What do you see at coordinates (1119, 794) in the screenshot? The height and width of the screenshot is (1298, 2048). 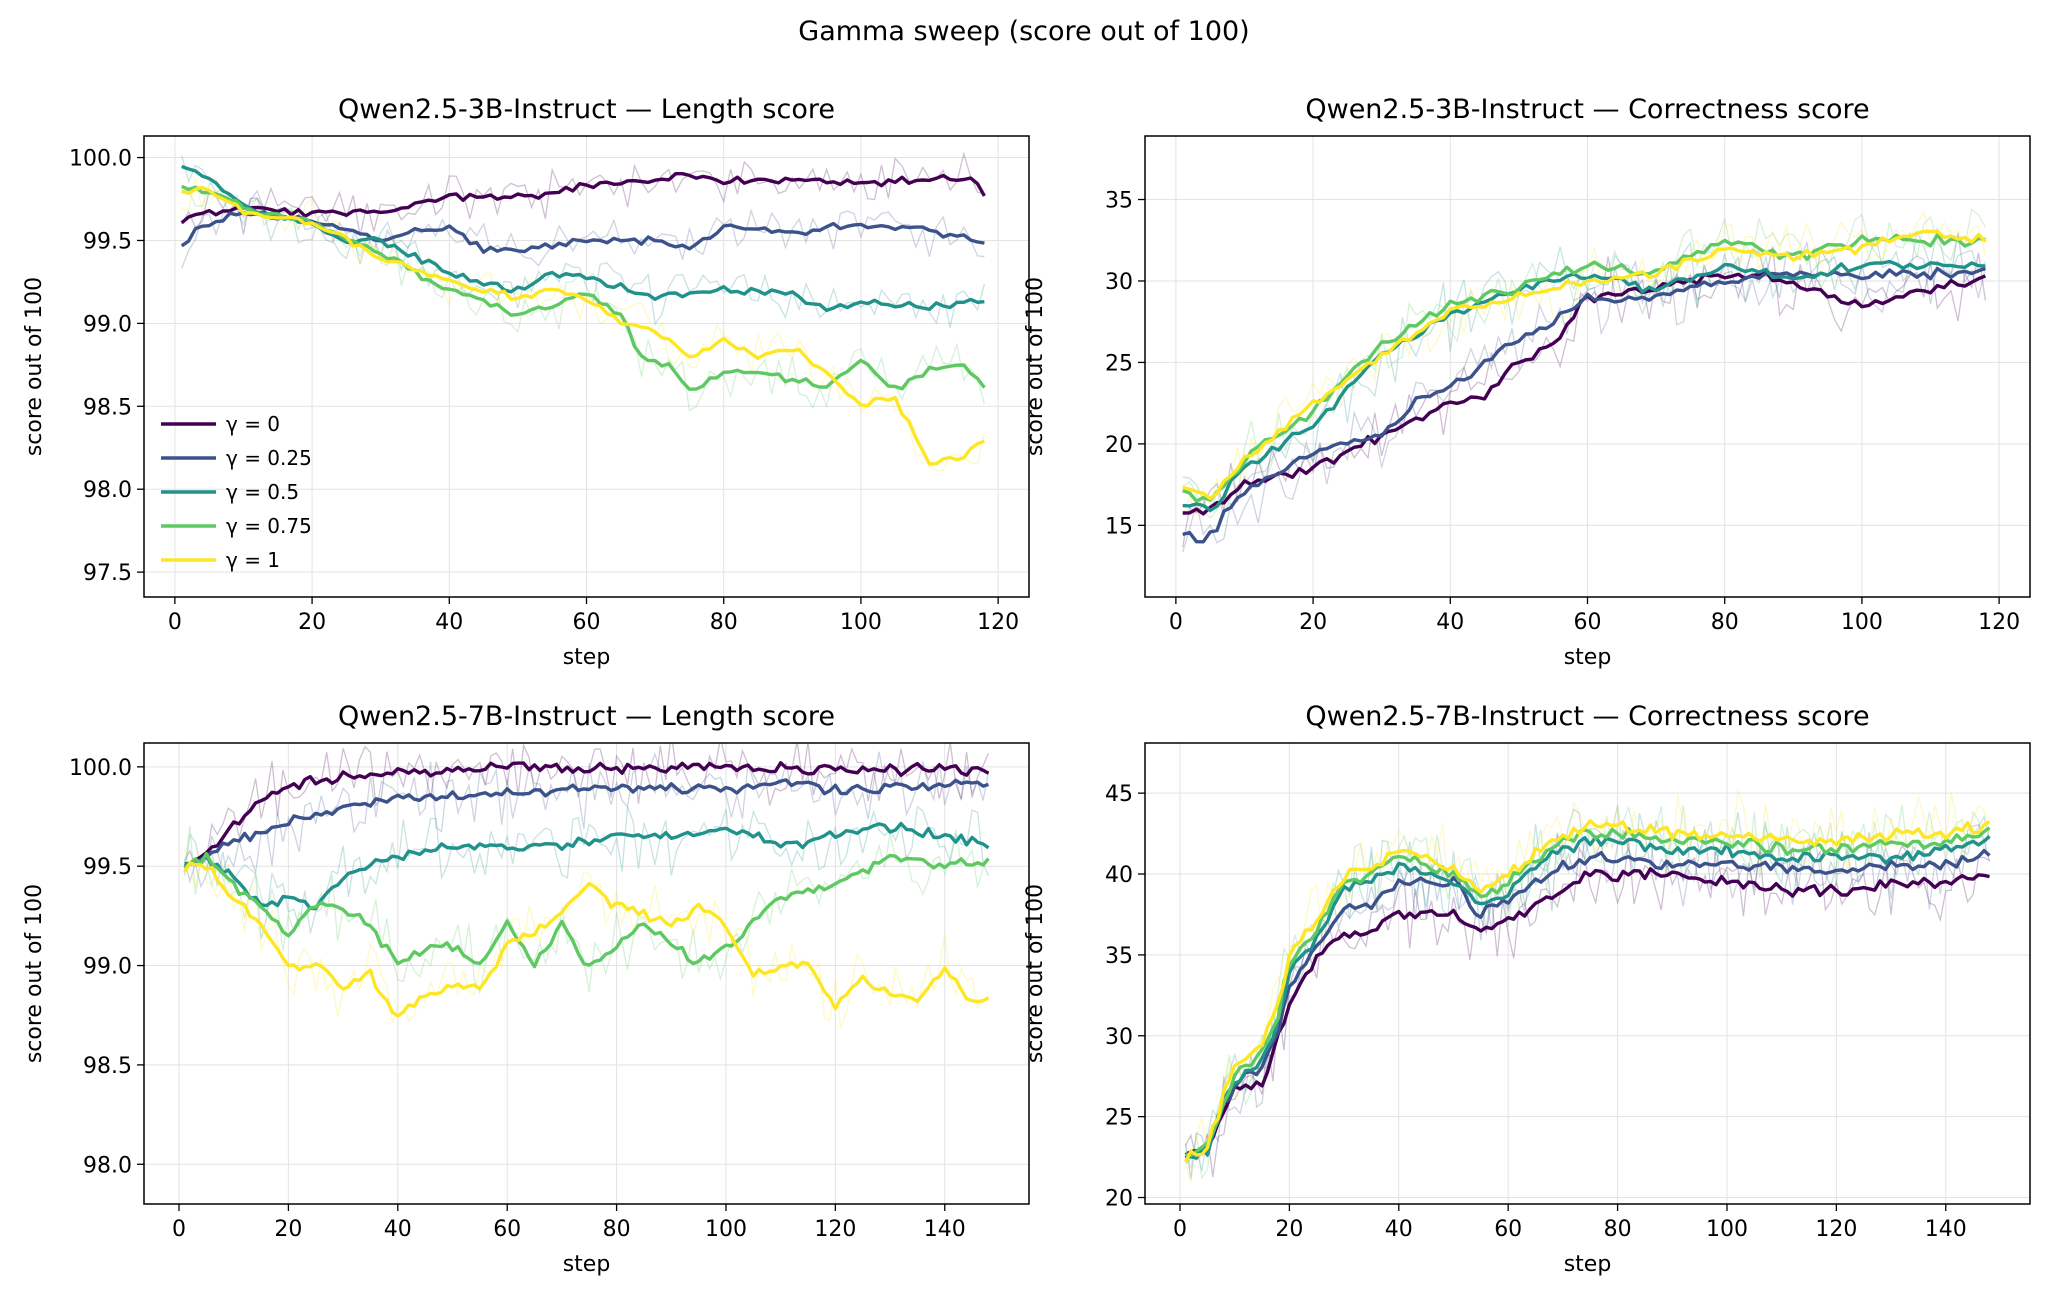 I see `y-tick-label: 45` at bounding box center [1119, 794].